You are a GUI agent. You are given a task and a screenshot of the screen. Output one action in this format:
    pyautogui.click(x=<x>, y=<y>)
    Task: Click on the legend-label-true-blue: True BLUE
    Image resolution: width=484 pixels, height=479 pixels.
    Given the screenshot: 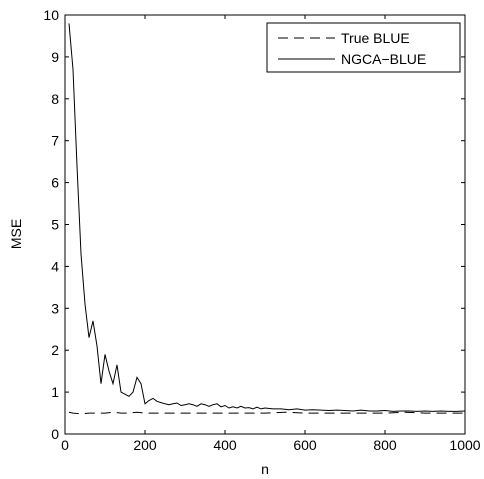 What is the action you would take?
    pyautogui.click(x=375, y=38)
    